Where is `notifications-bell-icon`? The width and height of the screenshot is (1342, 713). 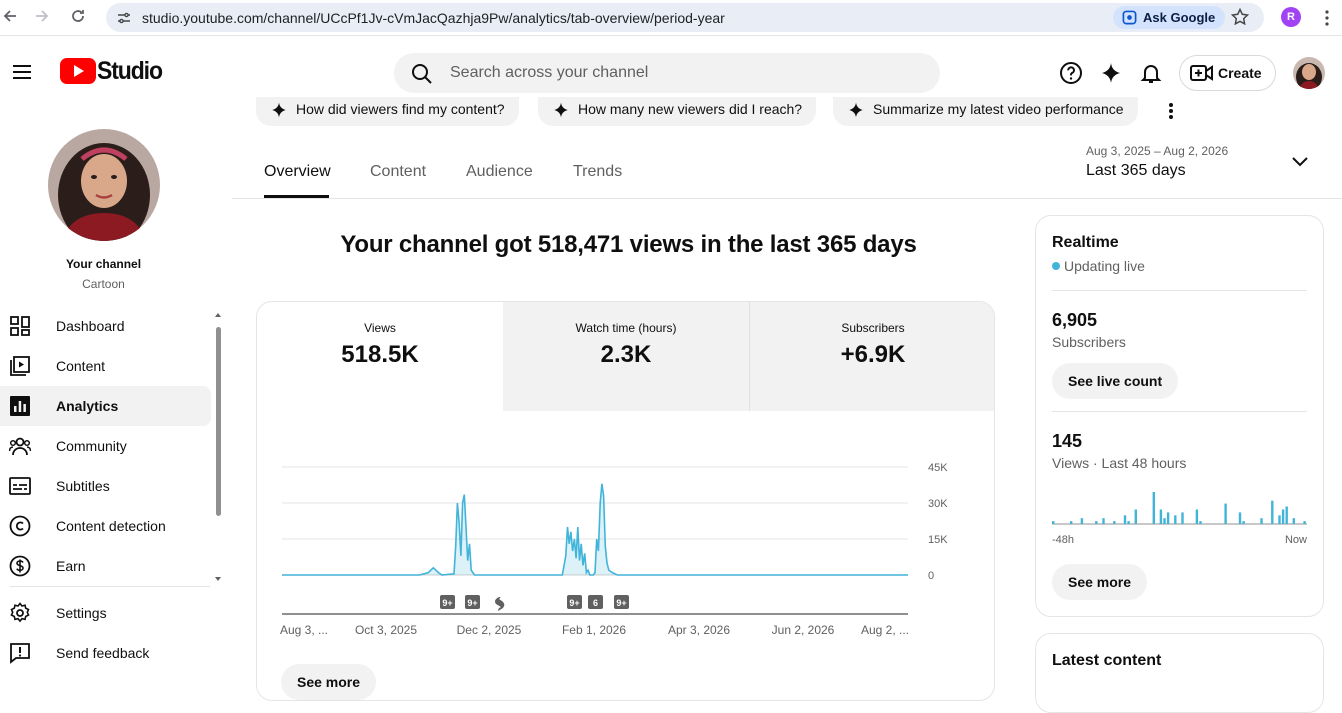
notifications-bell-icon is located at coordinates (1151, 73).